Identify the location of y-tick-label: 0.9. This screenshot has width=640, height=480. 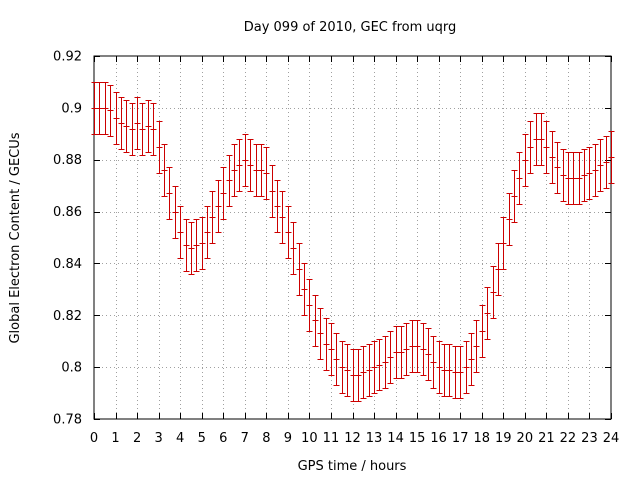
(71, 108).